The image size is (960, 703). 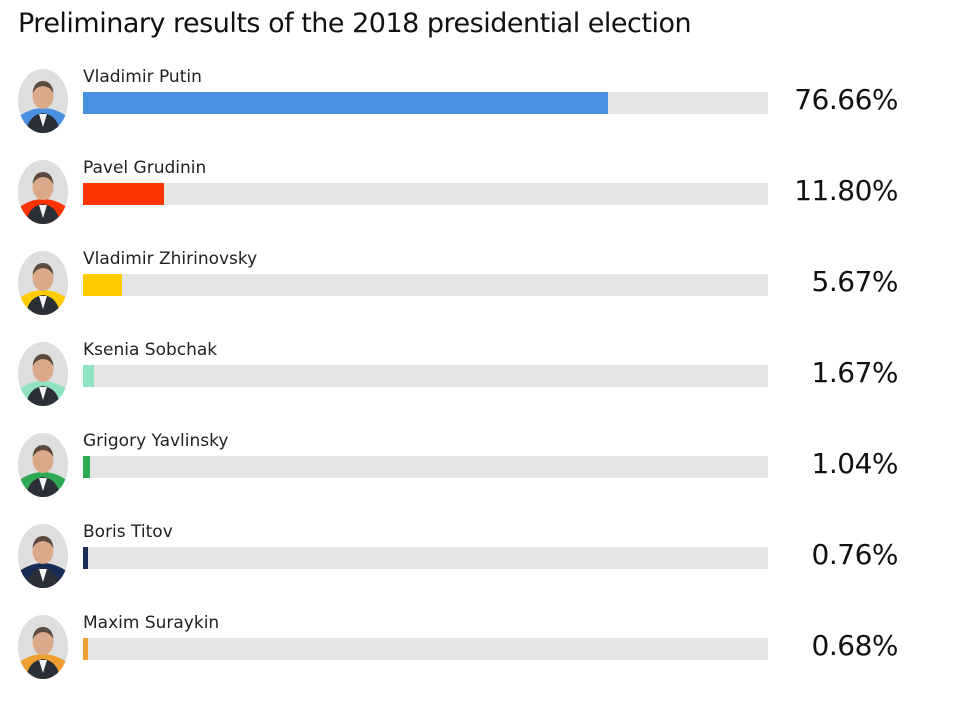 What do you see at coordinates (855, 463) in the screenshot?
I see `percentage-label: 1.04%` at bounding box center [855, 463].